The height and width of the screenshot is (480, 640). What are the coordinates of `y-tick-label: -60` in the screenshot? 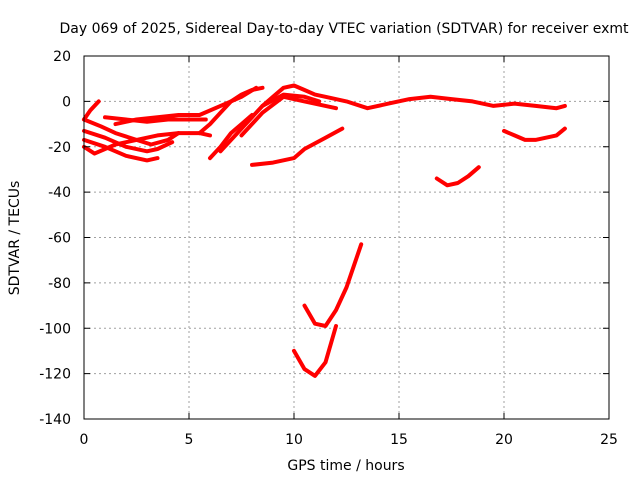 It's located at (59, 239).